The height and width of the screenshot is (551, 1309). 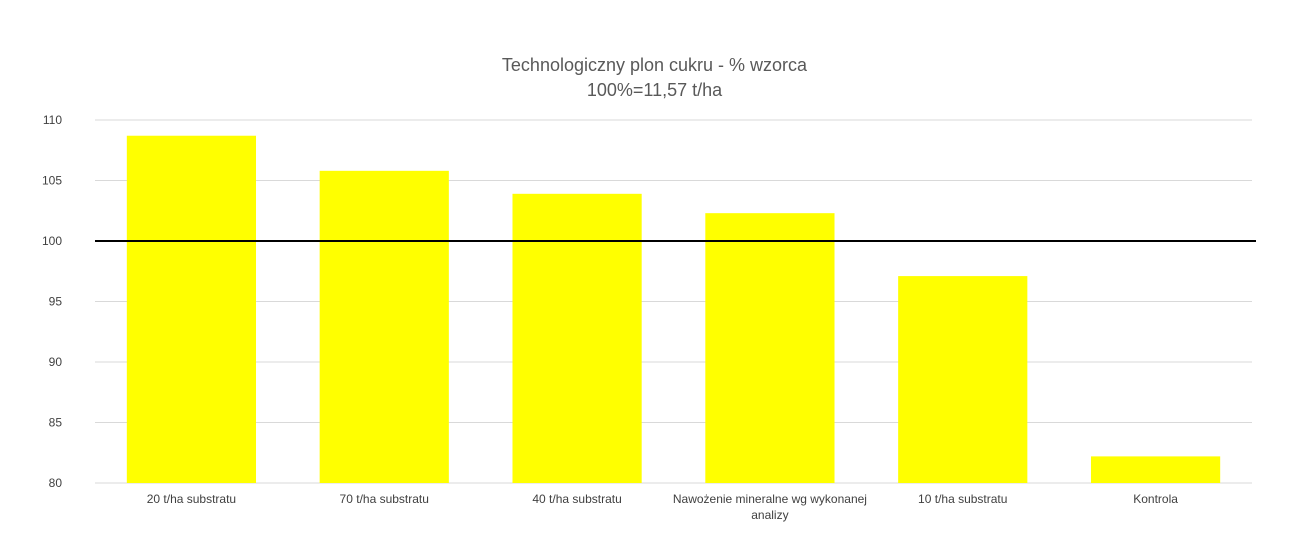 I want to click on y-tick-label: 110, so click(x=52, y=120).